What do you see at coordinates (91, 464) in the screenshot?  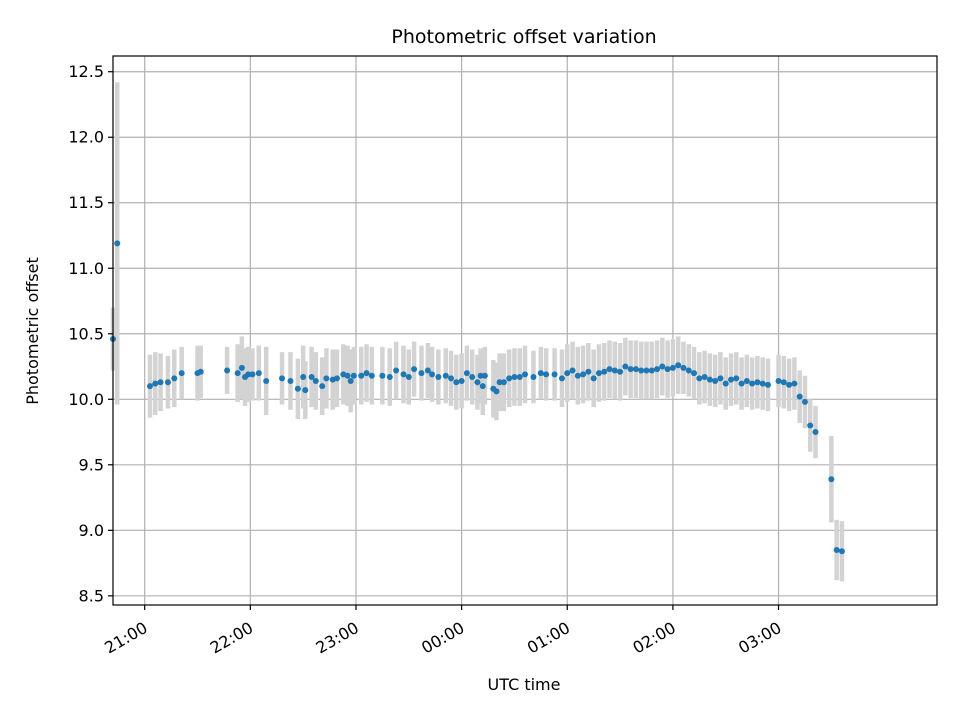 I see `y-tick-label: 9.5` at bounding box center [91, 464].